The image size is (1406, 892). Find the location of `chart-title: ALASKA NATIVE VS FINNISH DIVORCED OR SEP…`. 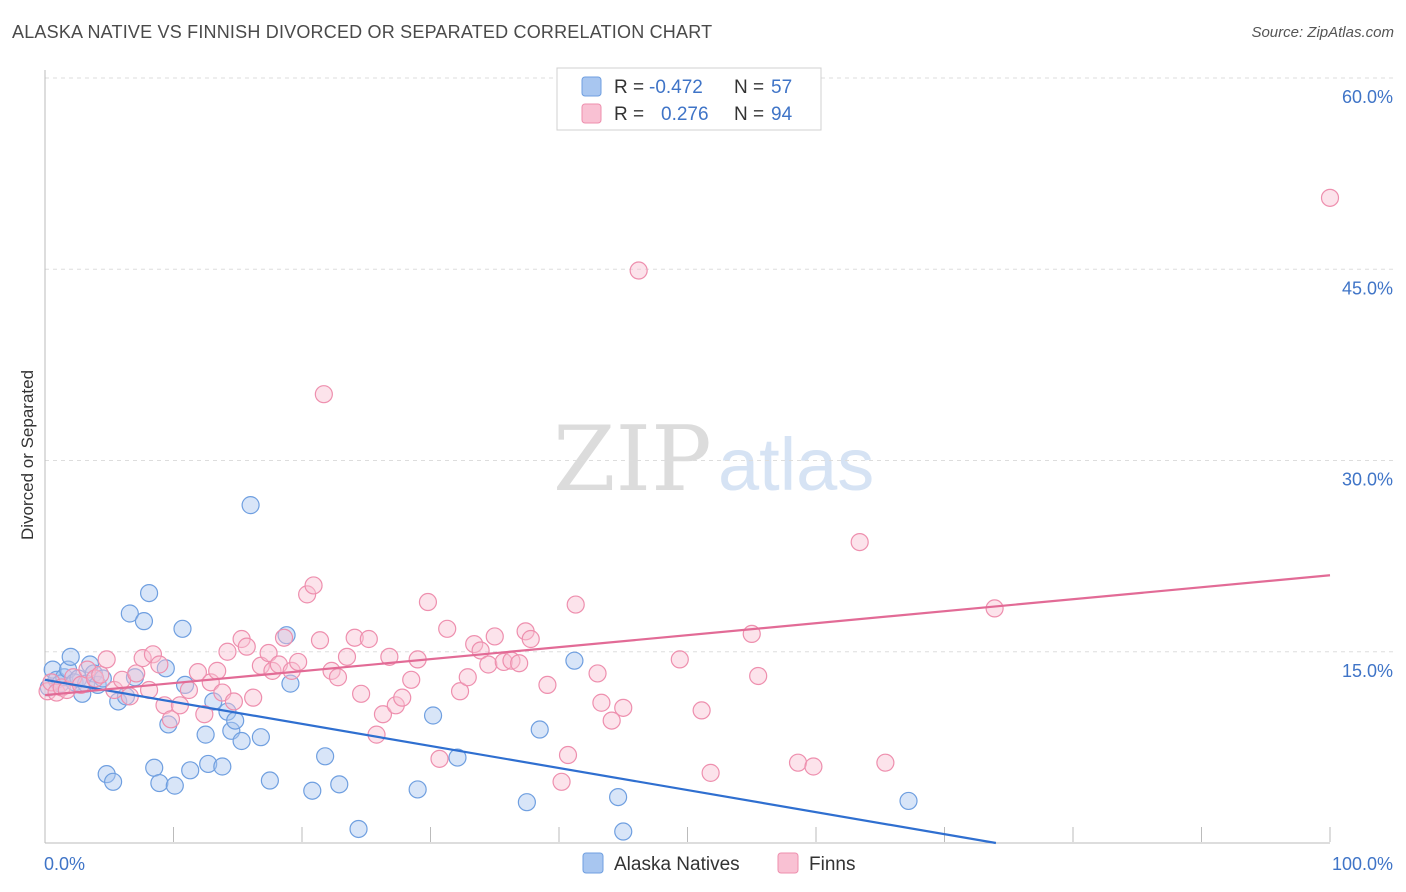

chart-title: ALASKA NATIVE VS FINNISH DIVORCED OR SEP… is located at coordinates (362, 32).